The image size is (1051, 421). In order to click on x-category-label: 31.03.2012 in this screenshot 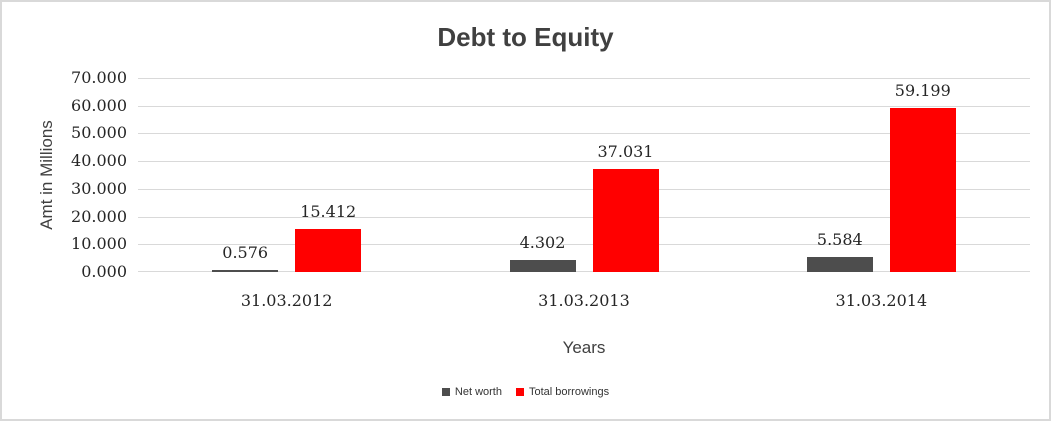, I will do `click(286, 300)`.